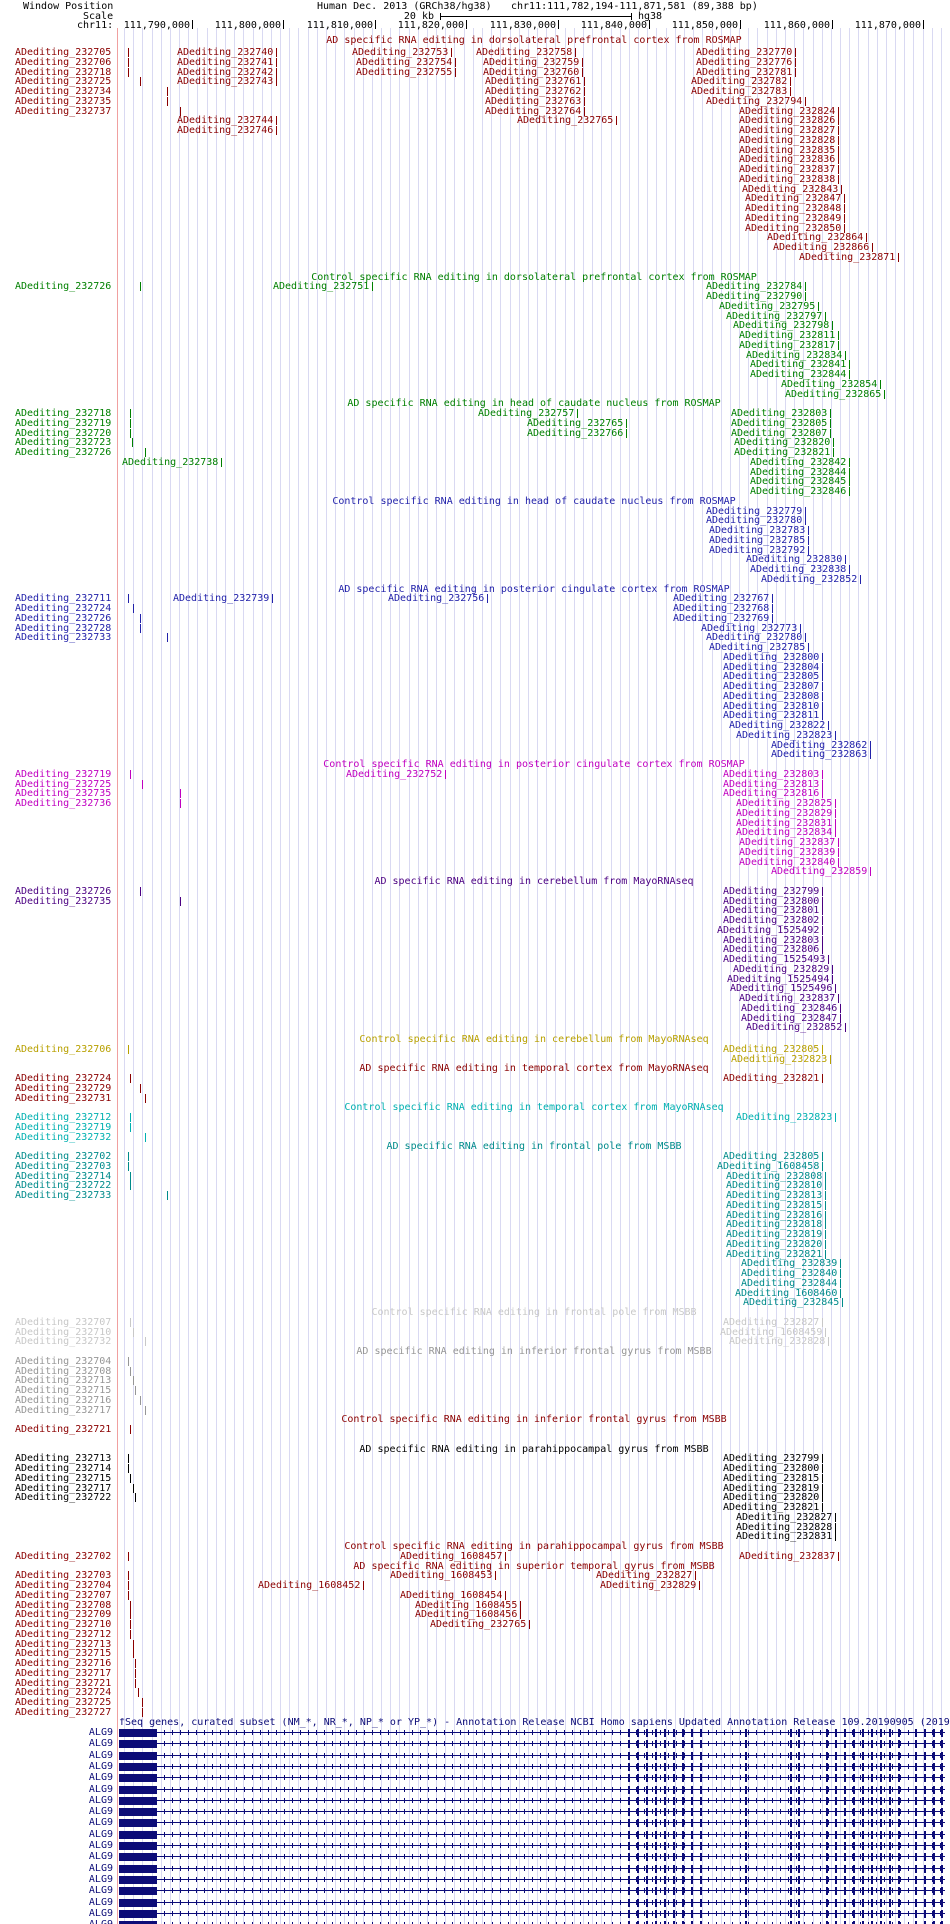  I want to click on feature-label: ADediting_232846, so click(789, 1008).